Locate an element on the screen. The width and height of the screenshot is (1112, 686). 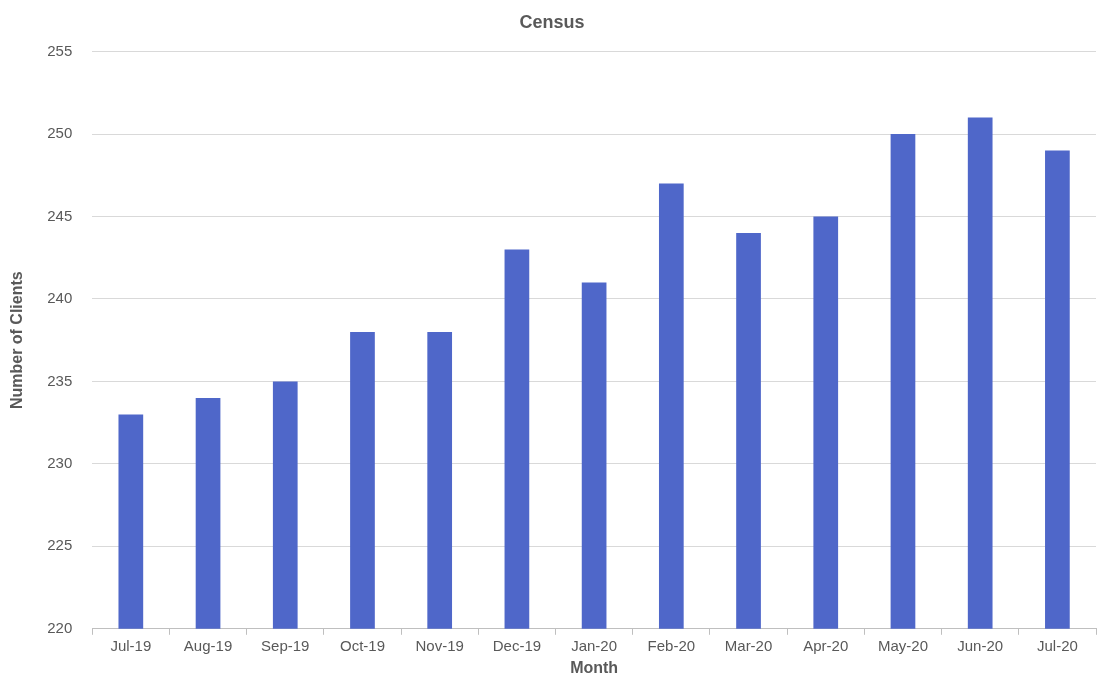
x-tick-label: Jul-19 is located at coordinates (131, 645).